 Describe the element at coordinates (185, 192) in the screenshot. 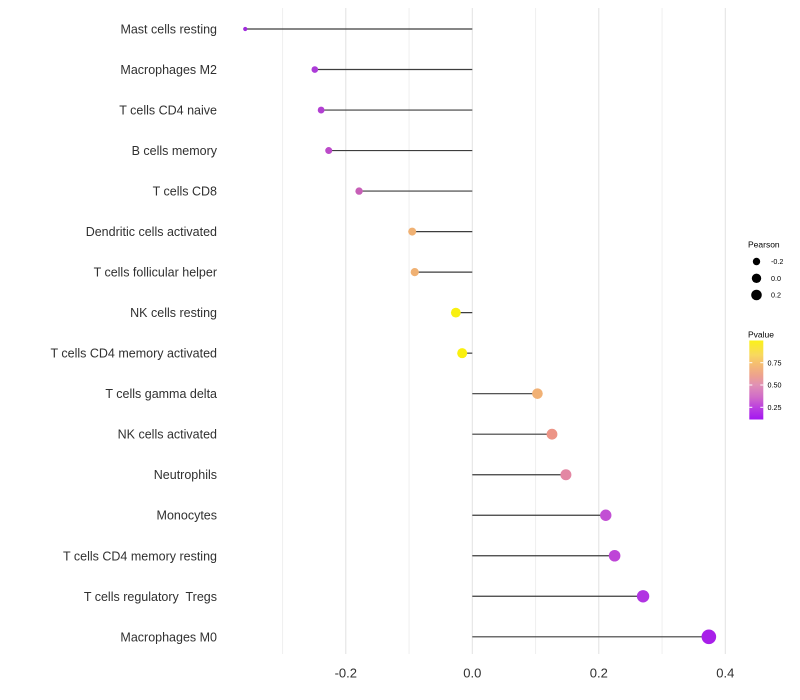

I see `y-axis-label: T cells CD8` at that location.